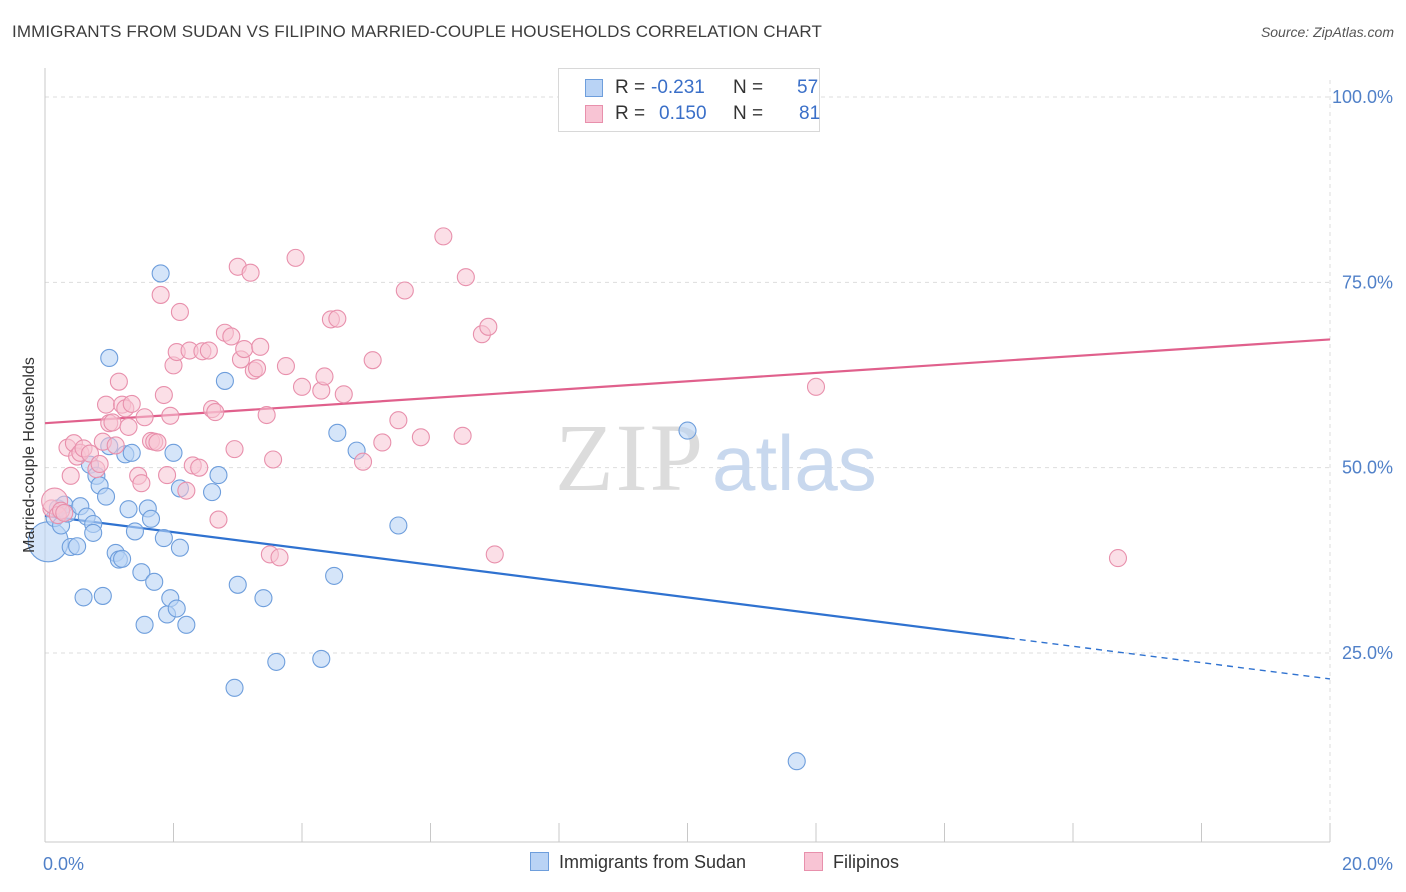 This screenshot has height=892, width=1406. I want to click on watermark: ZIP atlas, so click(716, 457).